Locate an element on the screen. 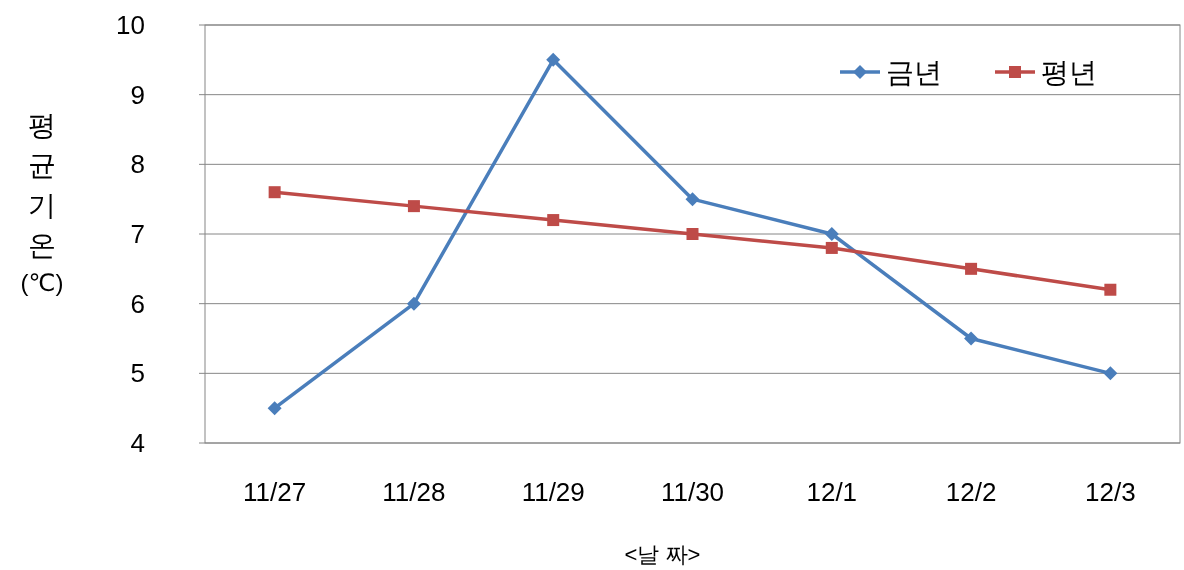 This screenshot has height=570, width=1184. x-axis-title: <날 짜> is located at coordinates (662, 554).